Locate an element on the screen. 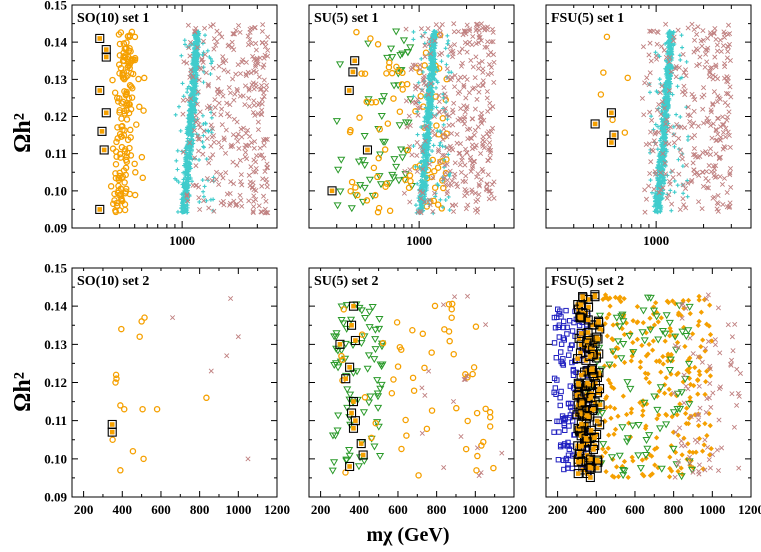  panel-title: SU(5) set 2 is located at coordinates (346, 281).